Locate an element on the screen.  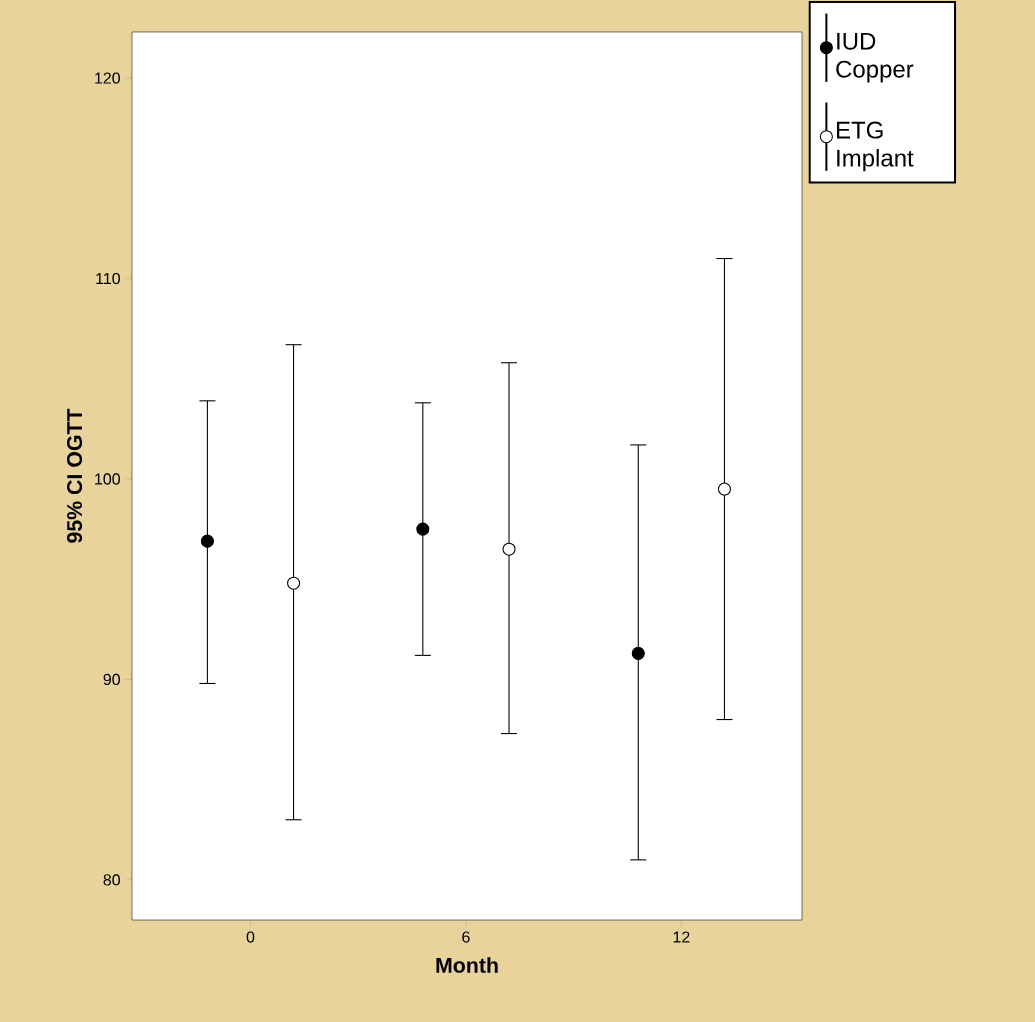
x-tick-label: 12 is located at coordinates (681, 937).